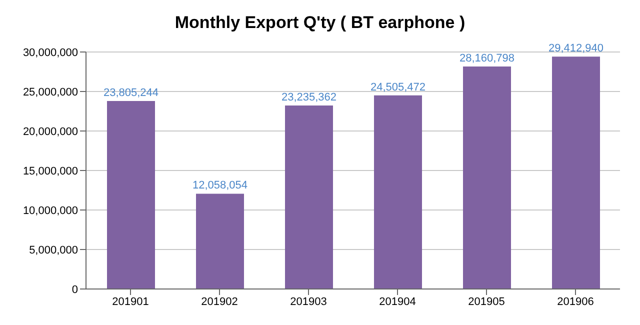  What do you see at coordinates (131, 92) in the screenshot?
I see `data-label: 23,805,244` at bounding box center [131, 92].